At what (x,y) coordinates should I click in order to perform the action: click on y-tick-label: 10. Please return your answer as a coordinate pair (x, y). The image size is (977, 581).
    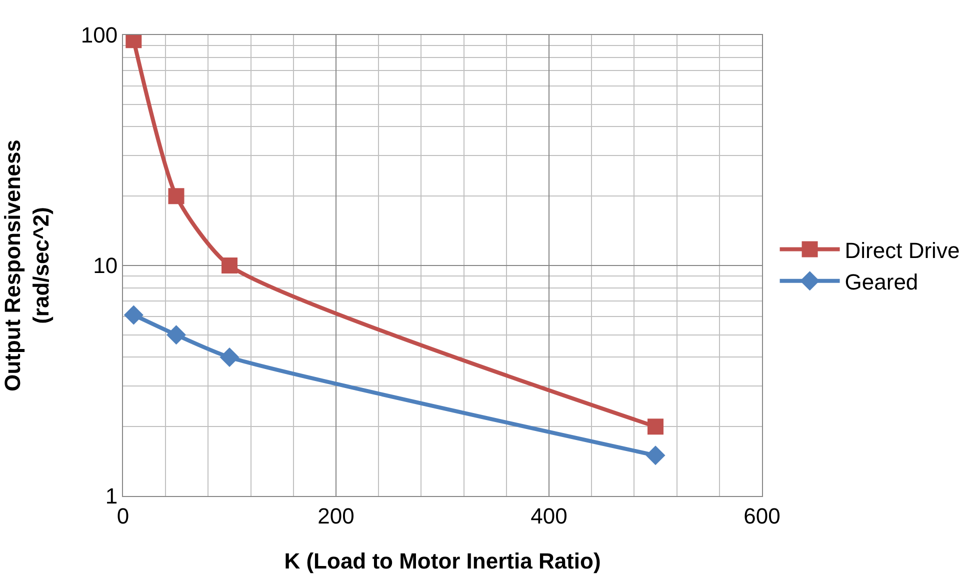
    Looking at the image, I should click on (105, 265).